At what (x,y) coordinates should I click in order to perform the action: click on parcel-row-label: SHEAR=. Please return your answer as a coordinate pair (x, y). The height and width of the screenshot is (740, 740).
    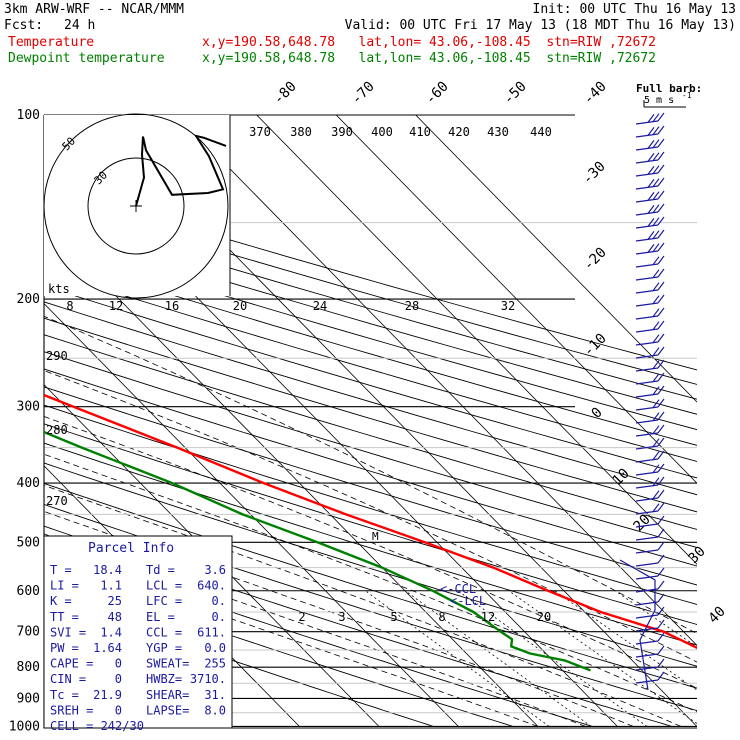
    Looking at the image, I should click on (167, 695).